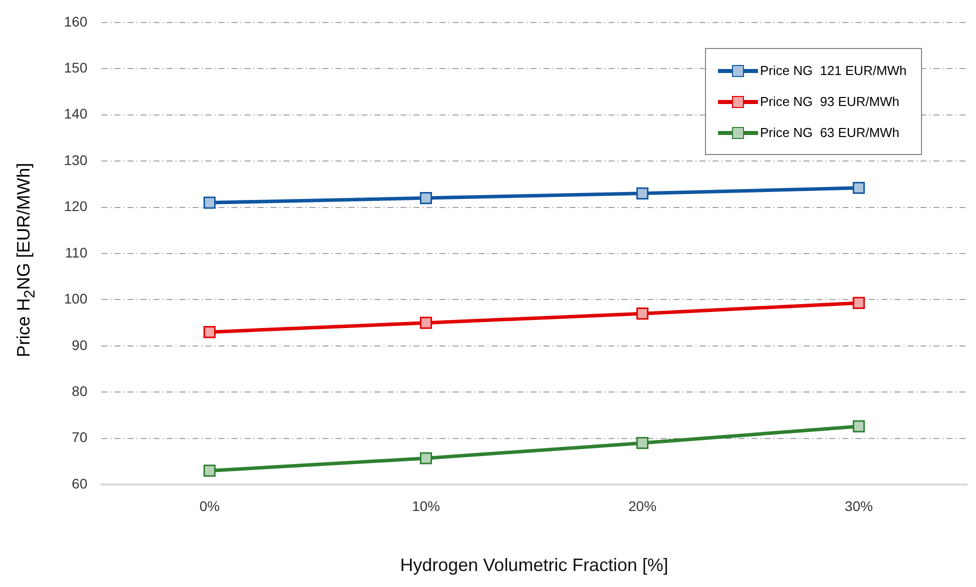  Describe the element at coordinates (833, 70) in the screenshot. I see `legend-label: Price NG 121 EUR/MWh` at that location.